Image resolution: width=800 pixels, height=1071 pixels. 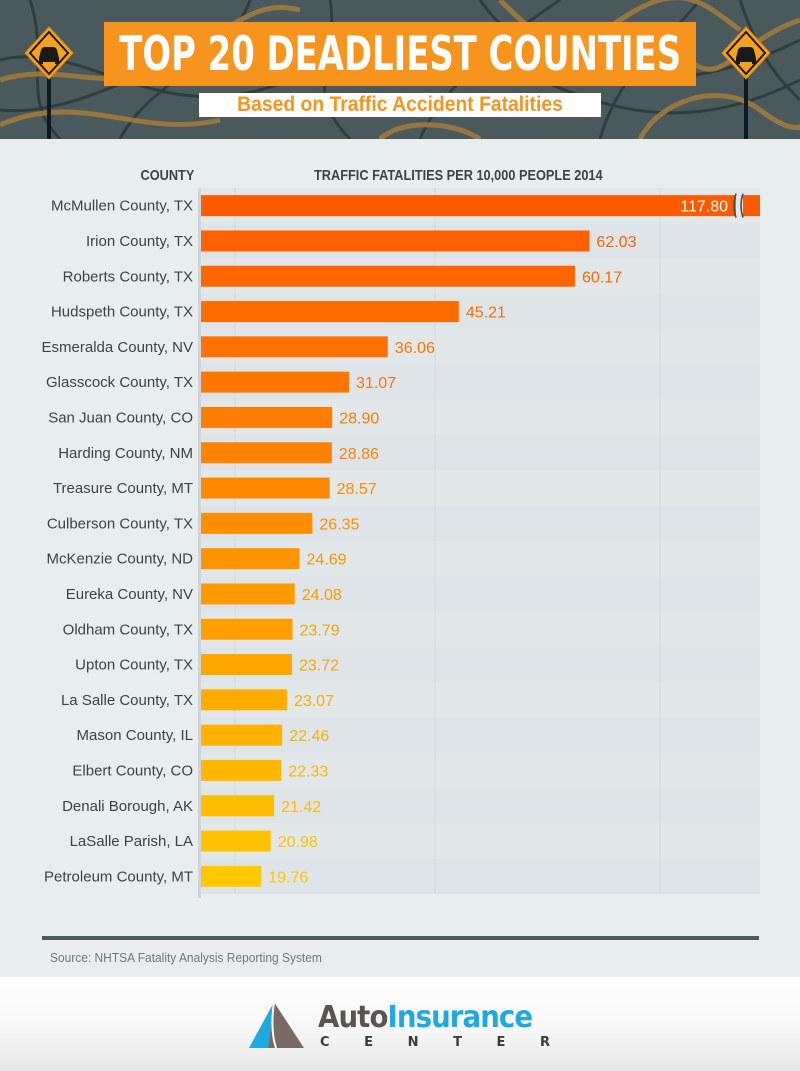 What do you see at coordinates (357, 489) in the screenshot?
I see `value-label: 28.57` at bounding box center [357, 489].